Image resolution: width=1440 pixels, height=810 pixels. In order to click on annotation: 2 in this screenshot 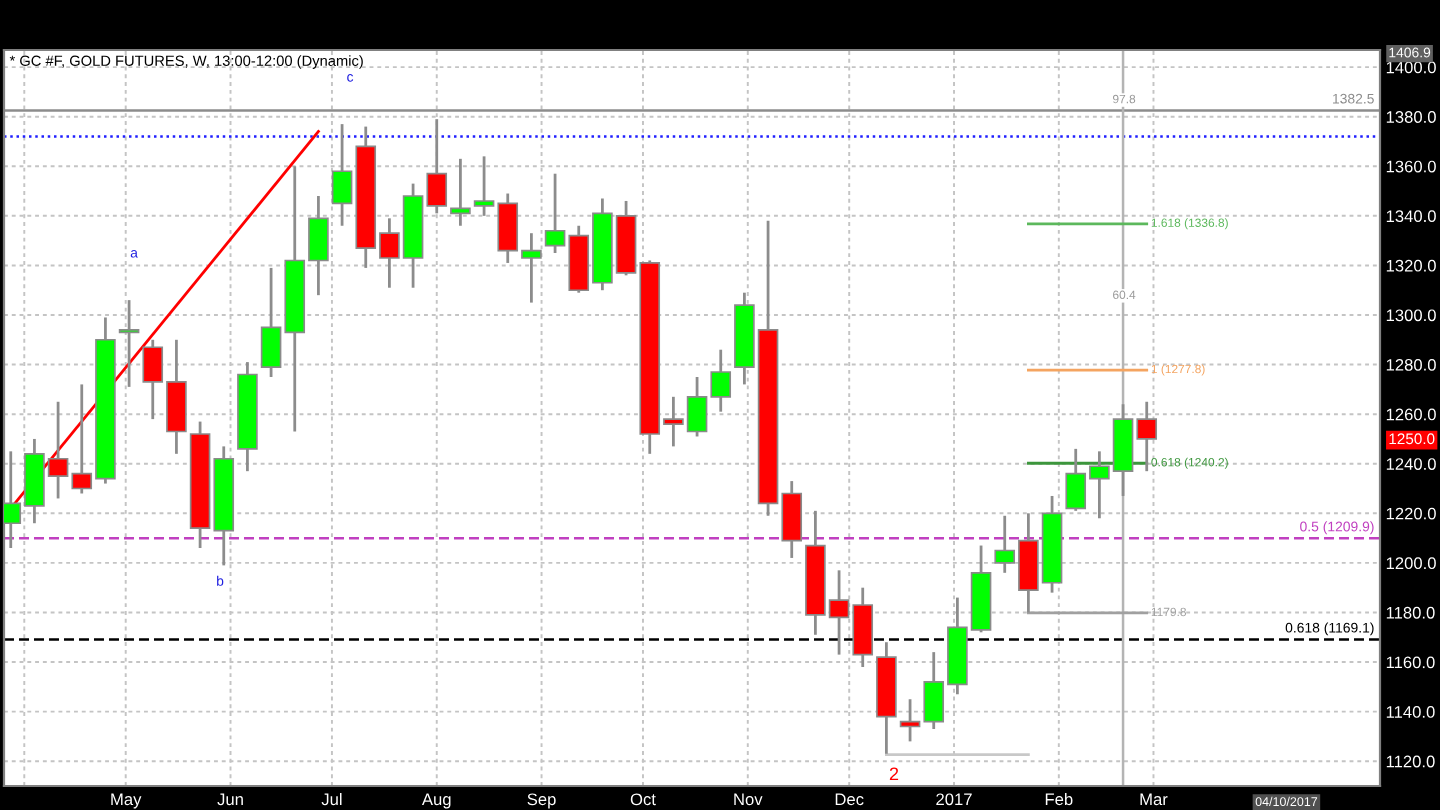, I will do `click(894, 774)`.